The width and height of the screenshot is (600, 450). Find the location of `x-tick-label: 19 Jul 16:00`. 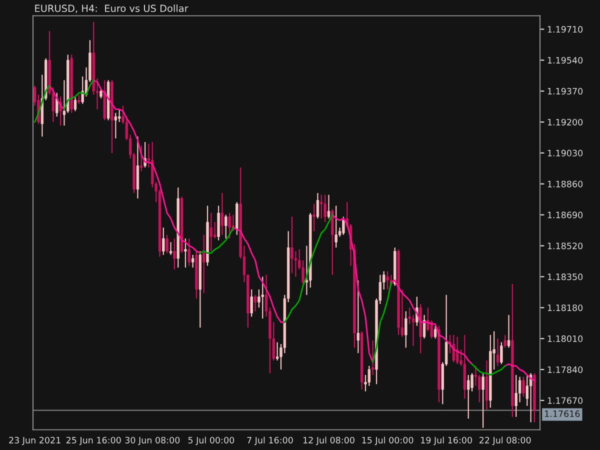

x-tick-label: 19 Jul 16:00 is located at coordinates (446, 441).